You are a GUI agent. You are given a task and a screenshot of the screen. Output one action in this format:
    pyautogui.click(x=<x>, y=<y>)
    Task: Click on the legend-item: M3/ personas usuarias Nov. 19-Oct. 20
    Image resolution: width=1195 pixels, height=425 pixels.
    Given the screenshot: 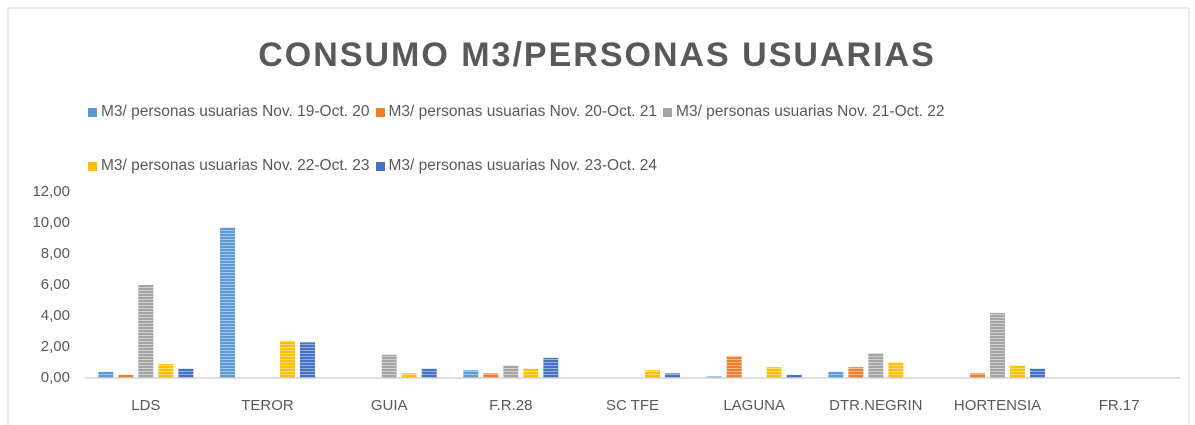 What is the action you would take?
    pyautogui.click(x=229, y=112)
    